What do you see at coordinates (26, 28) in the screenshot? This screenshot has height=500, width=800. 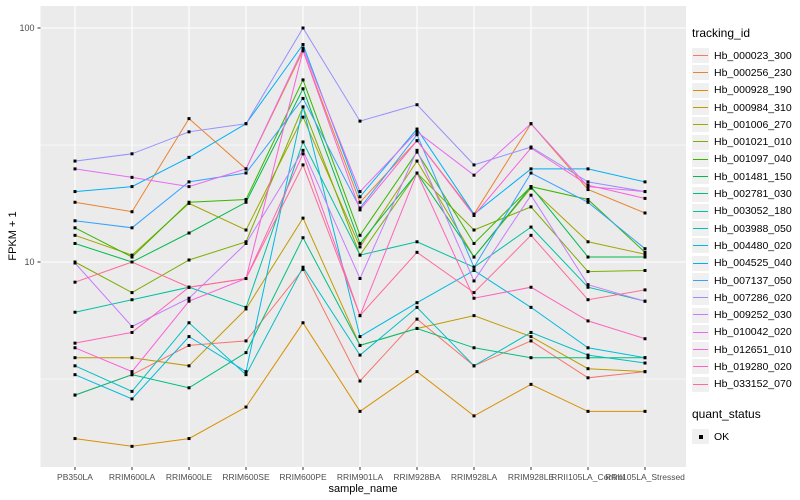 I see `y-tick-label: 100` at bounding box center [26, 28].